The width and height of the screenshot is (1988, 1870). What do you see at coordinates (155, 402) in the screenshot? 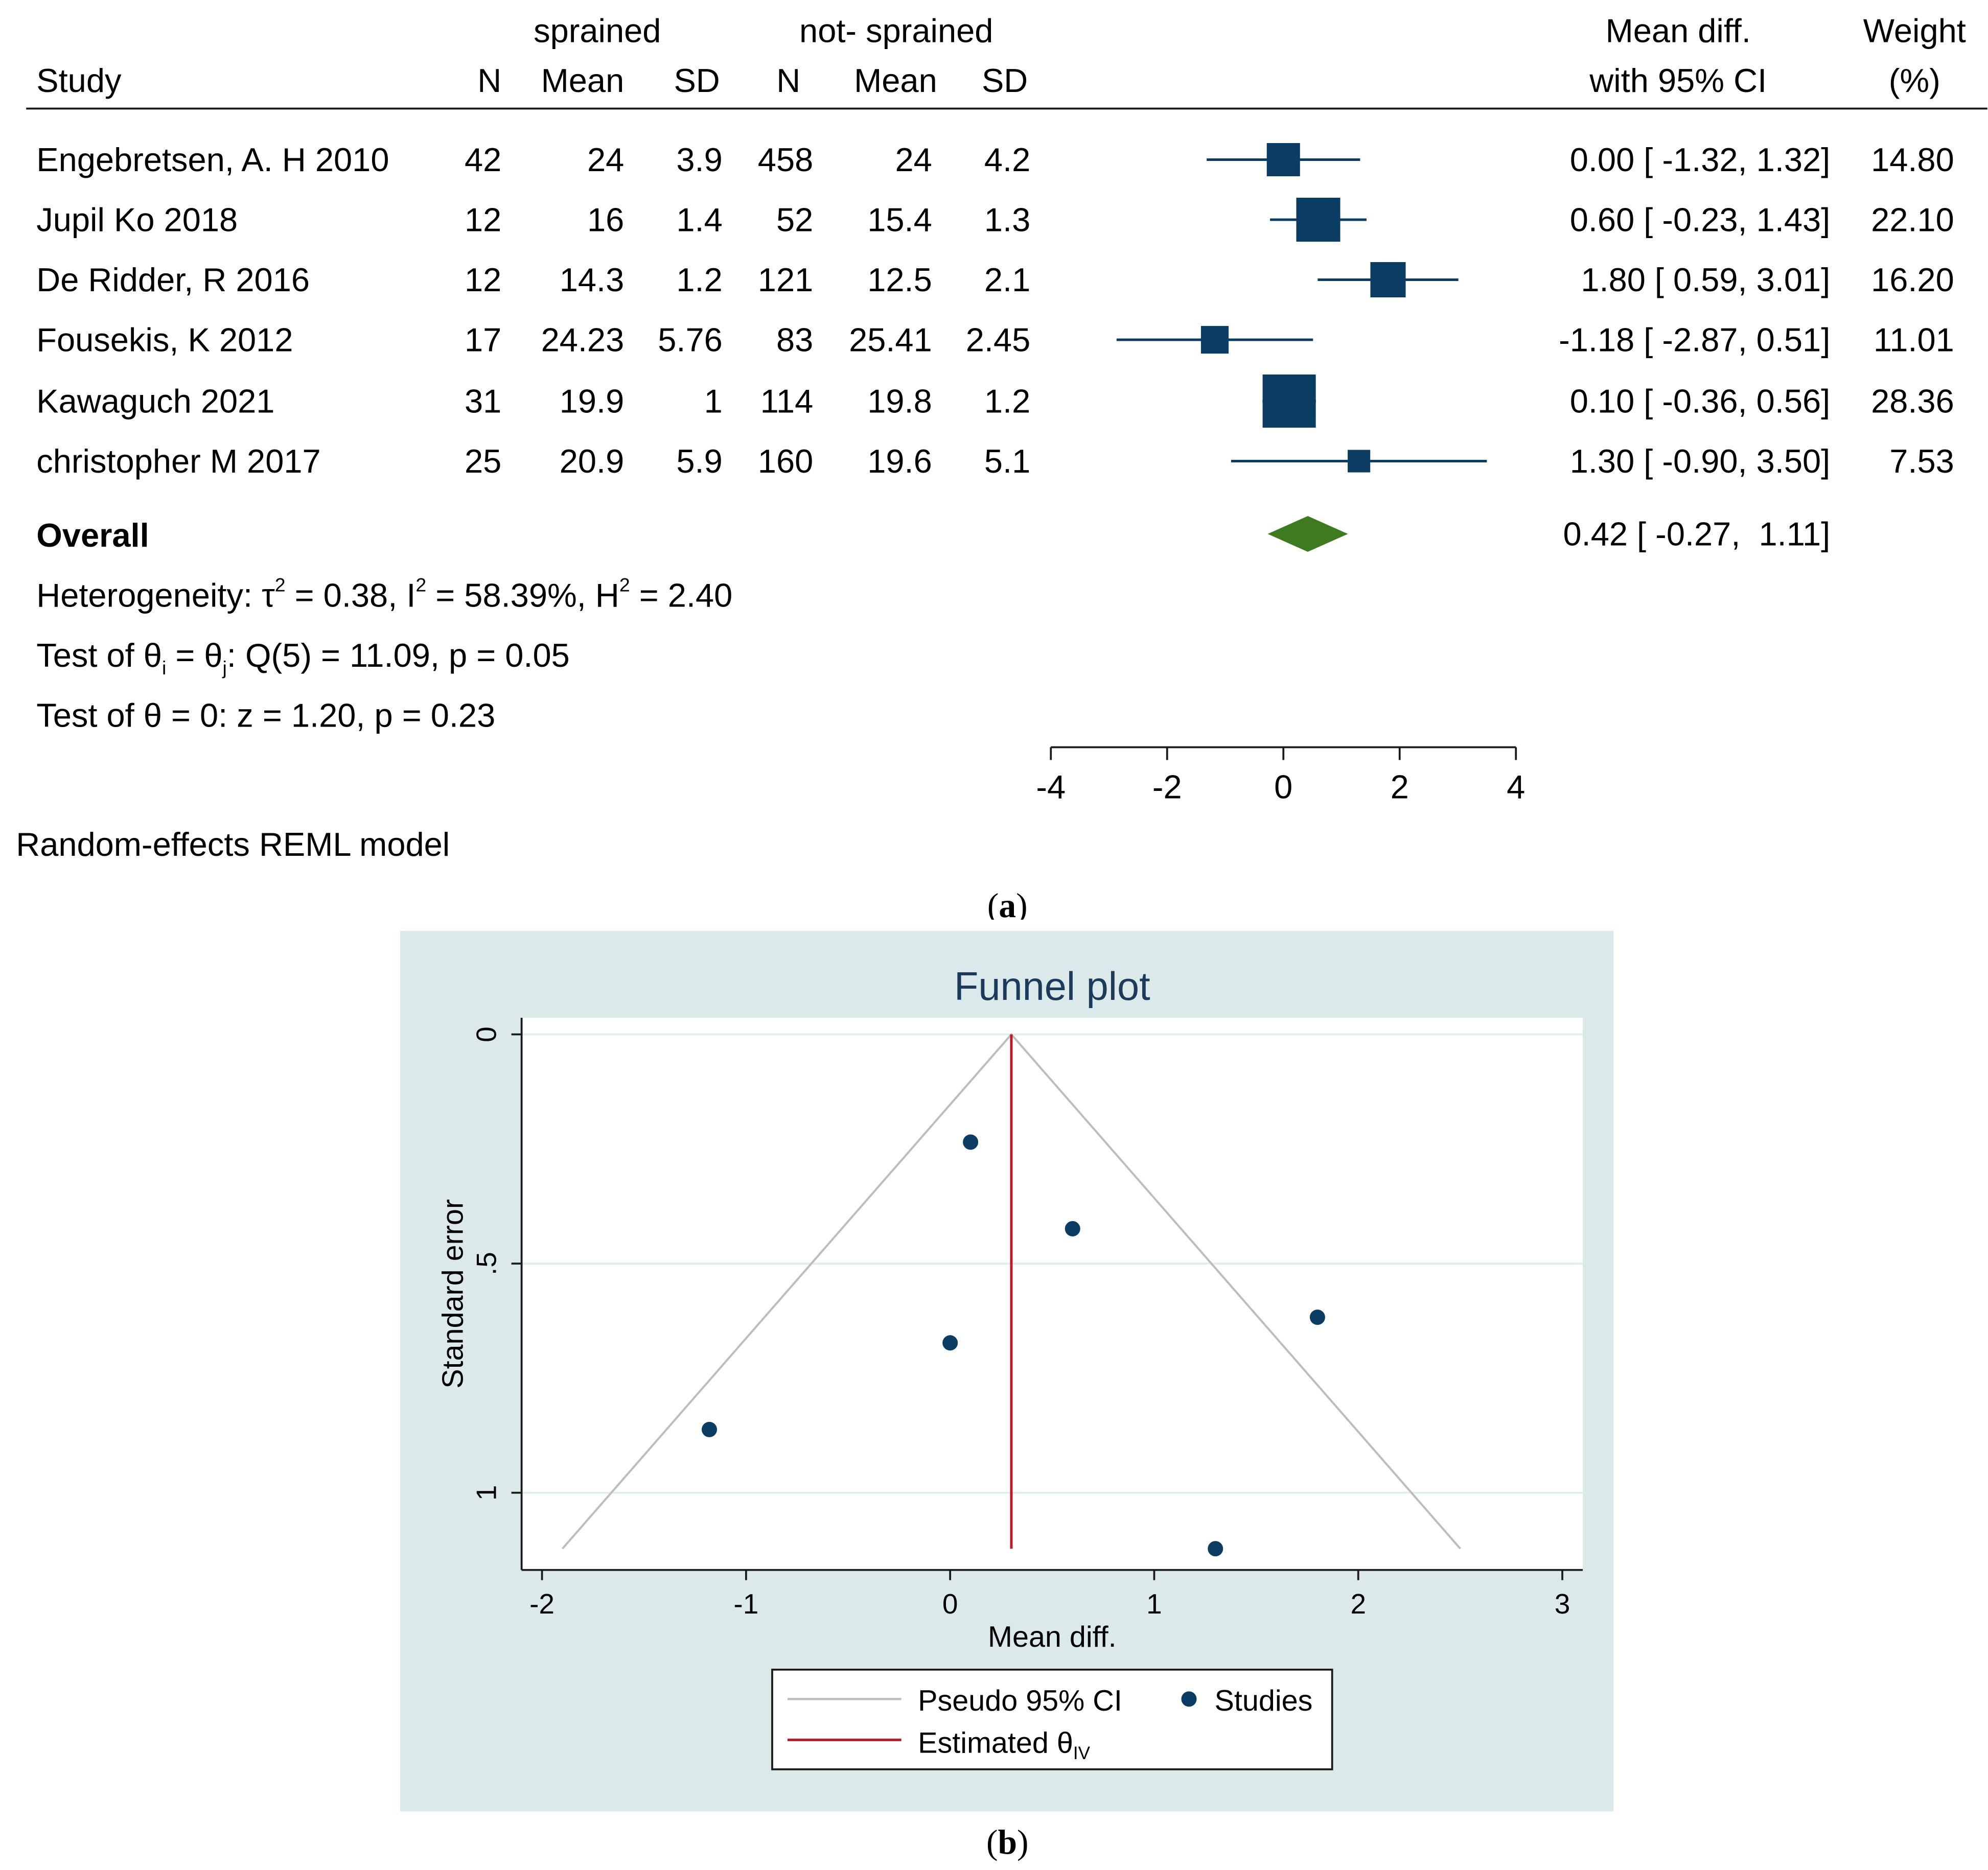
I see `study-name: Kawaguch 2021` at bounding box center [155, 402].